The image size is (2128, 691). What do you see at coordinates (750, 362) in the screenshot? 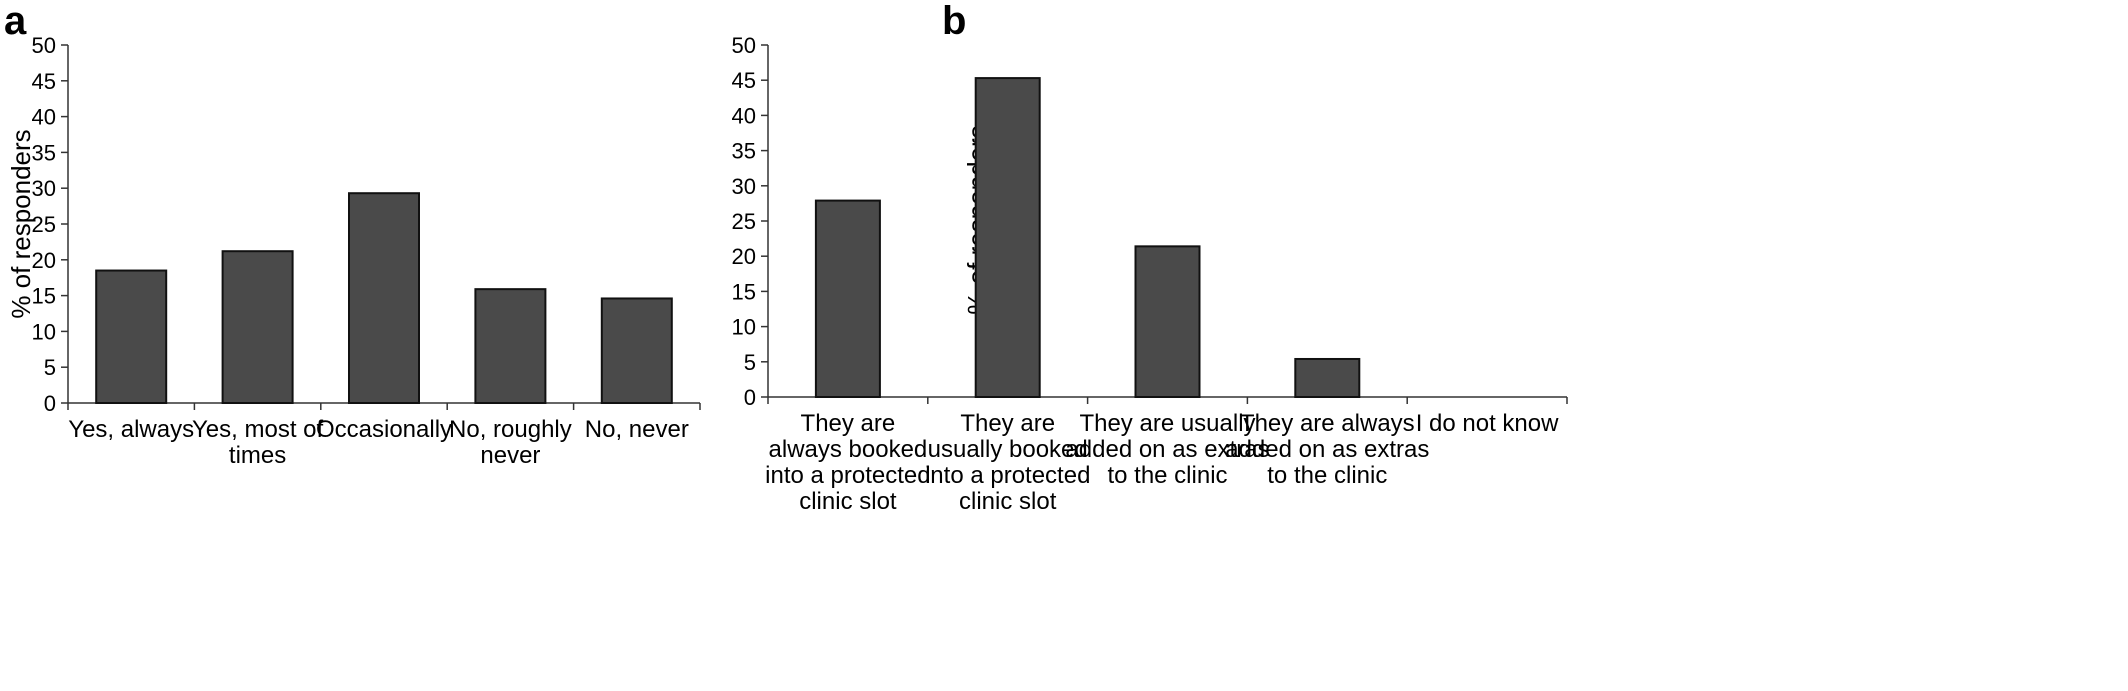
I see `panel-b-y-tick-label: 5` at bounding box center [750, 362].